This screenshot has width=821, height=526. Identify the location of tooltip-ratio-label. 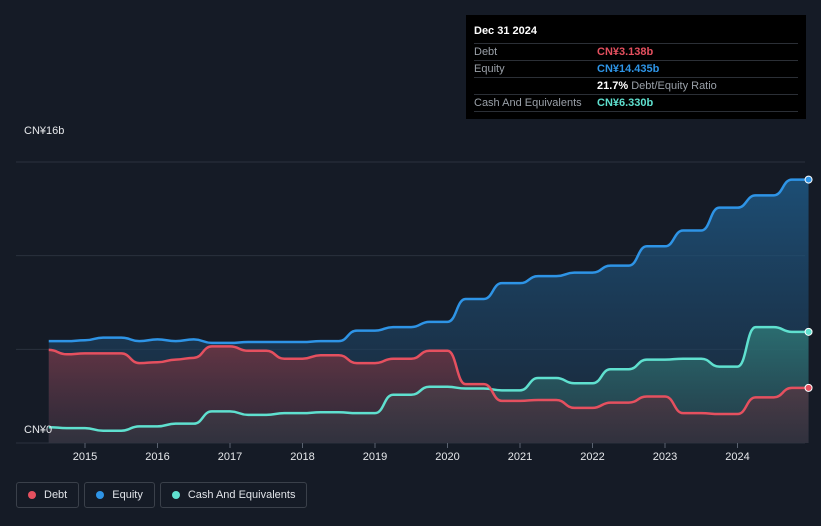
(535, 86).